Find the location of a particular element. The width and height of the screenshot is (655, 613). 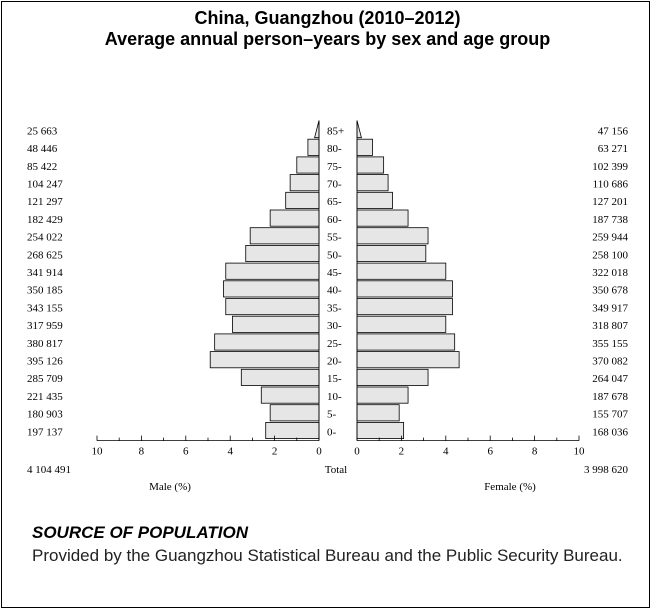

total-center-label: Total is located at coordinates (336, 470).